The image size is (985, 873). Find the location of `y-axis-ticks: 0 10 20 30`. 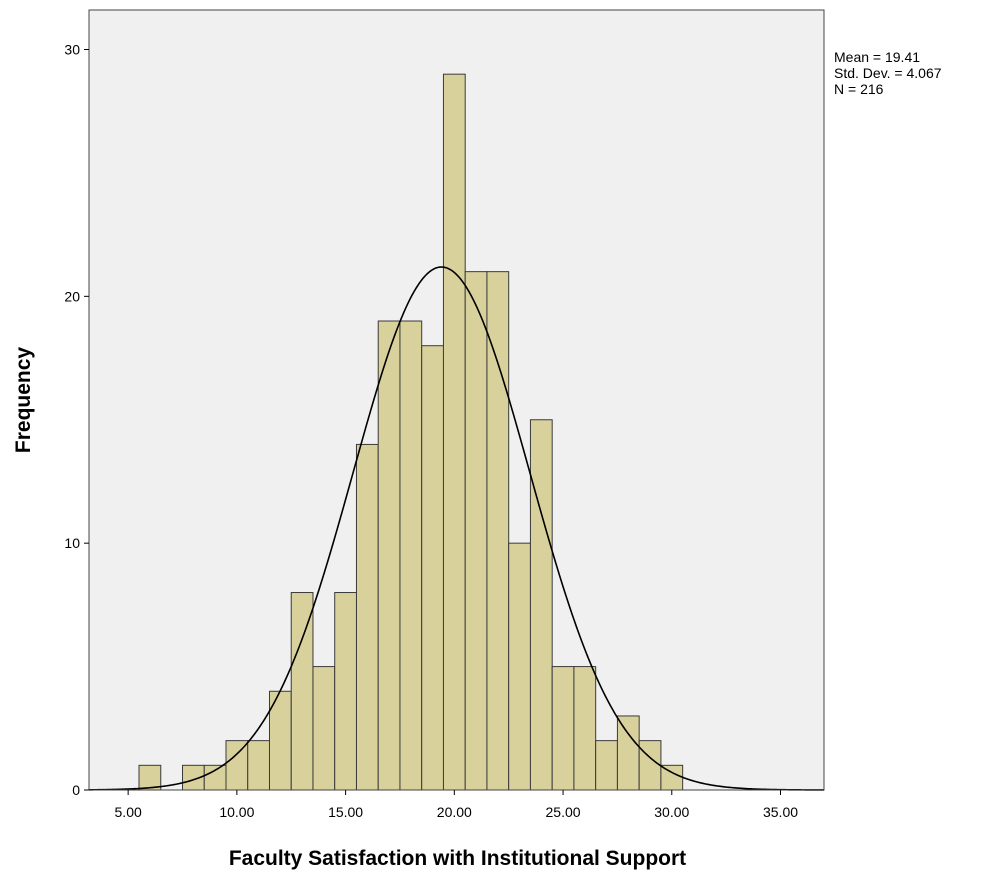

y-axis-ticks: 0 10 20 30 is located at coordinates (76, 419).